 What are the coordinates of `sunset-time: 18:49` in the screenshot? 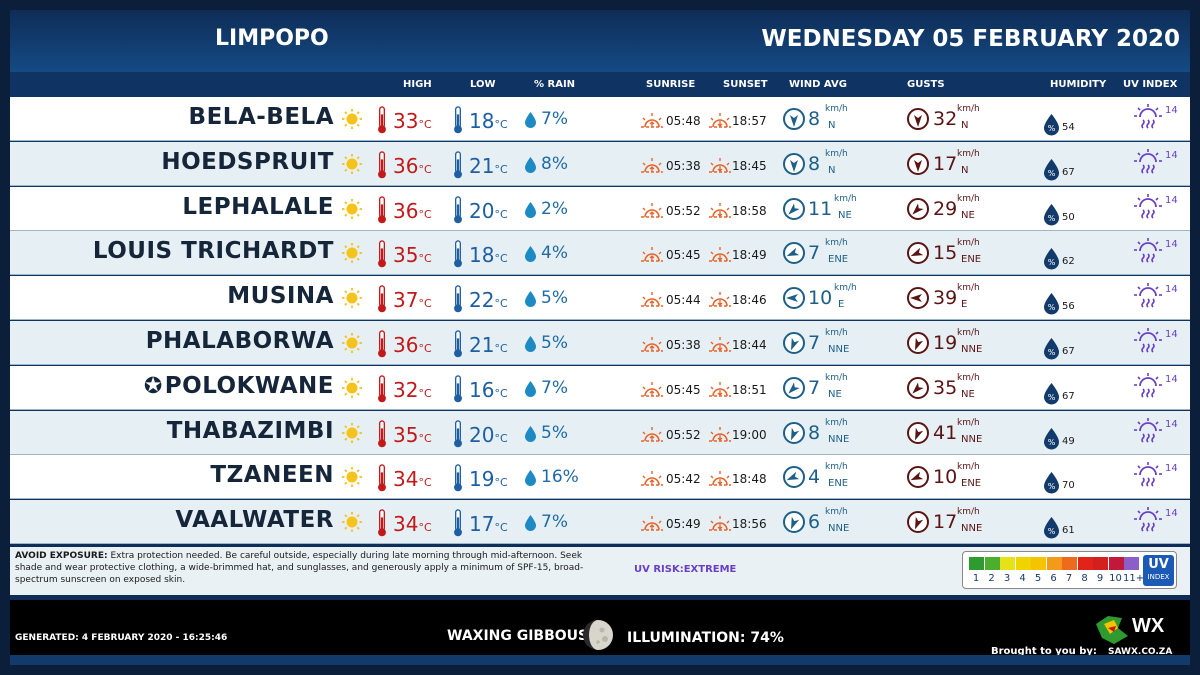 It's located at (749, 255).